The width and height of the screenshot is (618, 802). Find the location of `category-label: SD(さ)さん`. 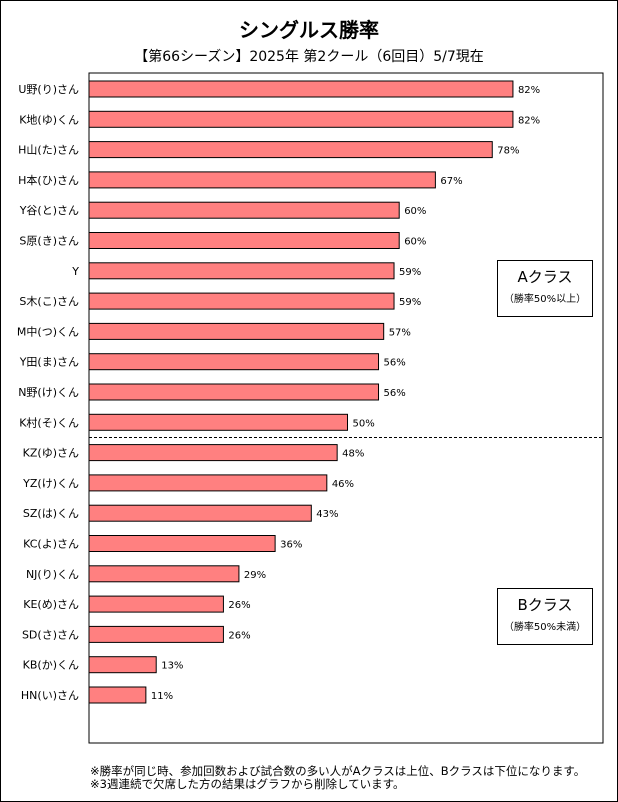

category-label: SD(さ)さん is located at coordinates (50, 634).